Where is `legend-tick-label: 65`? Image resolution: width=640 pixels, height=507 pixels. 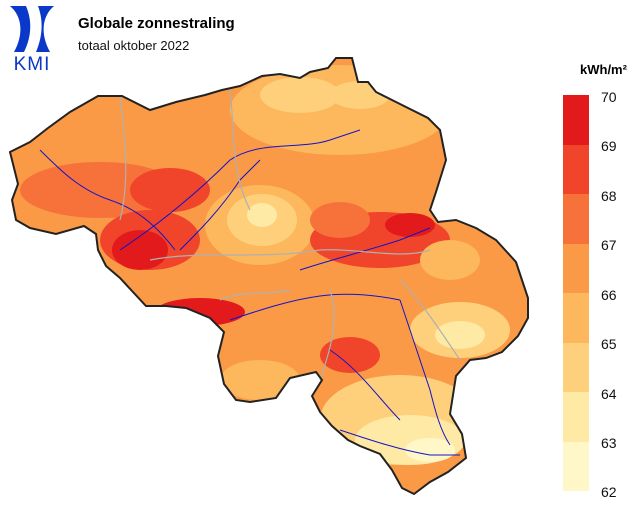
legend-tick-label: 65 is located at coordinates (609, 344).